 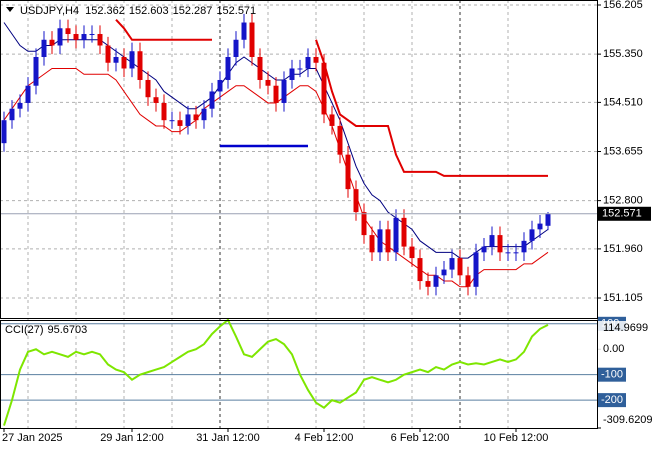 What do you see at coordinates (49, 11) in the screenshot?
I see `symbol: USDJPY,H4` at bounding box center [49, 11].